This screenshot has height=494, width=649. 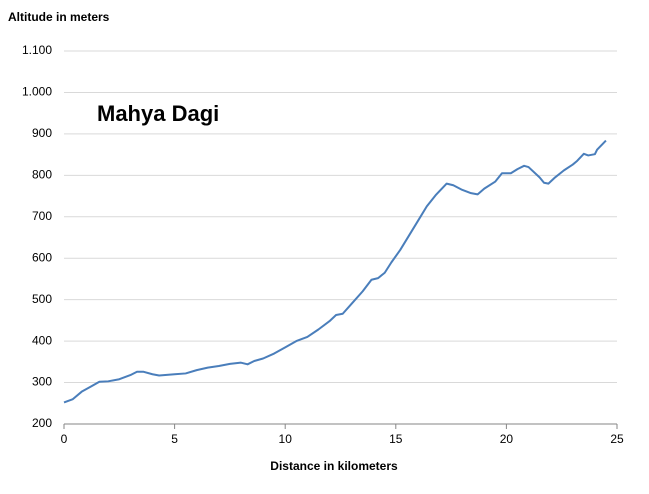 I want to click on y-tick-label: 800, so click(x=42, y=175).